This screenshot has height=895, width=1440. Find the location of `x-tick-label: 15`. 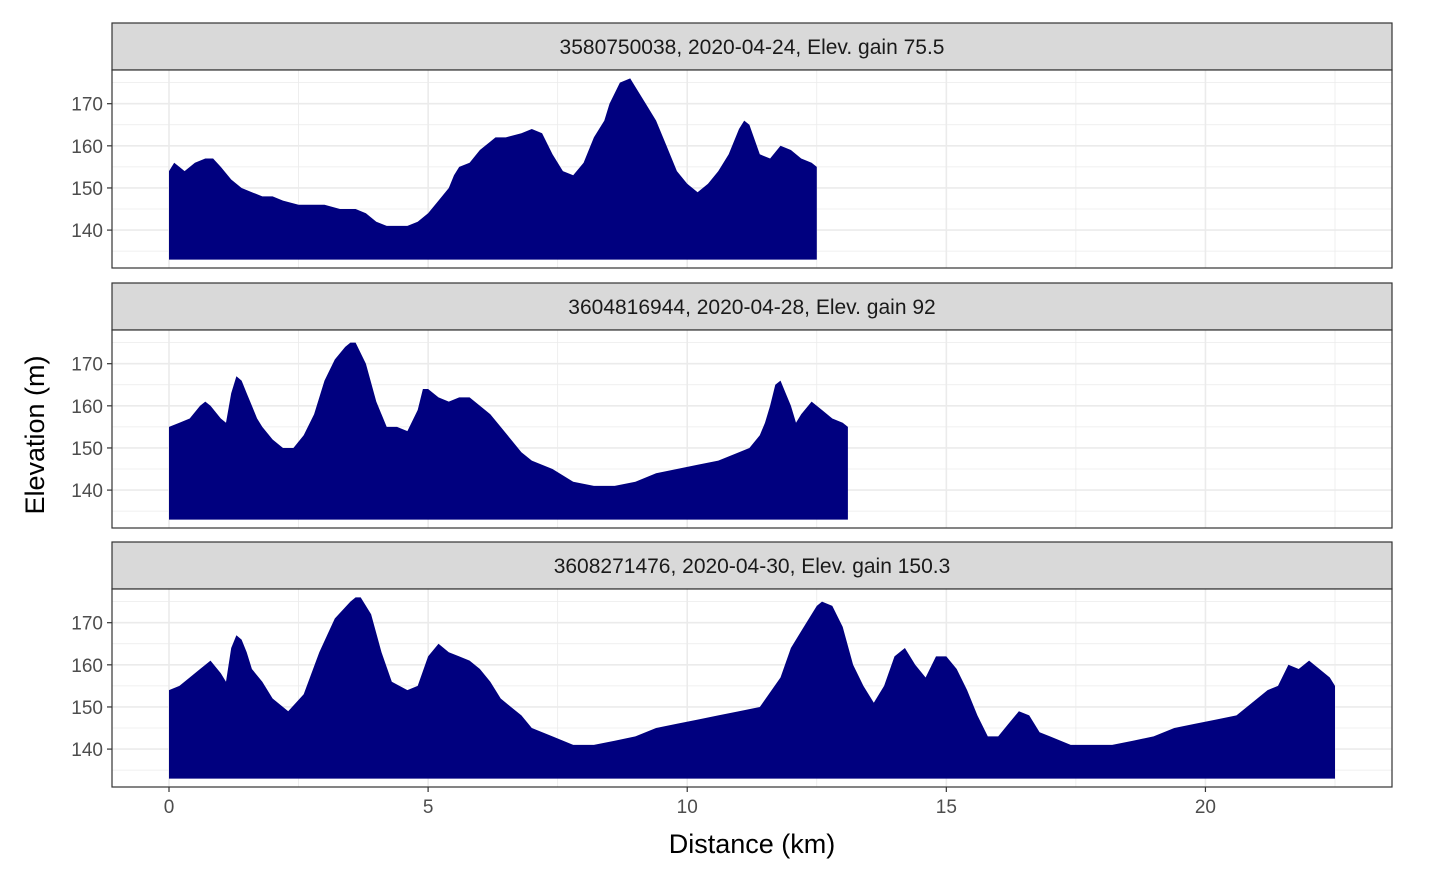

x-tick-label: 15 is located at coordinates (946, 807).